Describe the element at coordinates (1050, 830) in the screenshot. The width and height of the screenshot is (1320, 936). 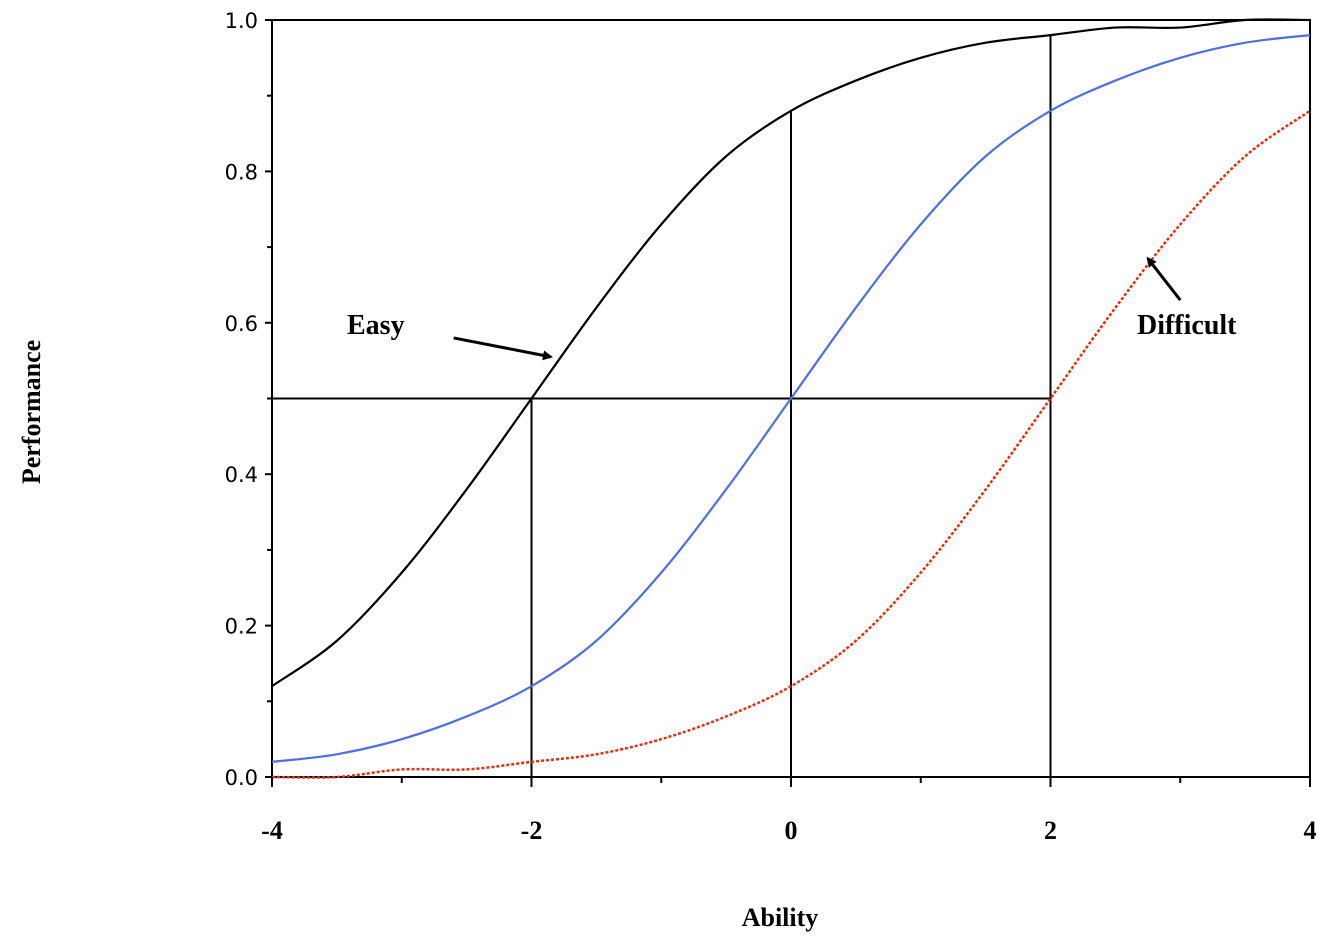
I see `x-tick-label: 2` at that location.